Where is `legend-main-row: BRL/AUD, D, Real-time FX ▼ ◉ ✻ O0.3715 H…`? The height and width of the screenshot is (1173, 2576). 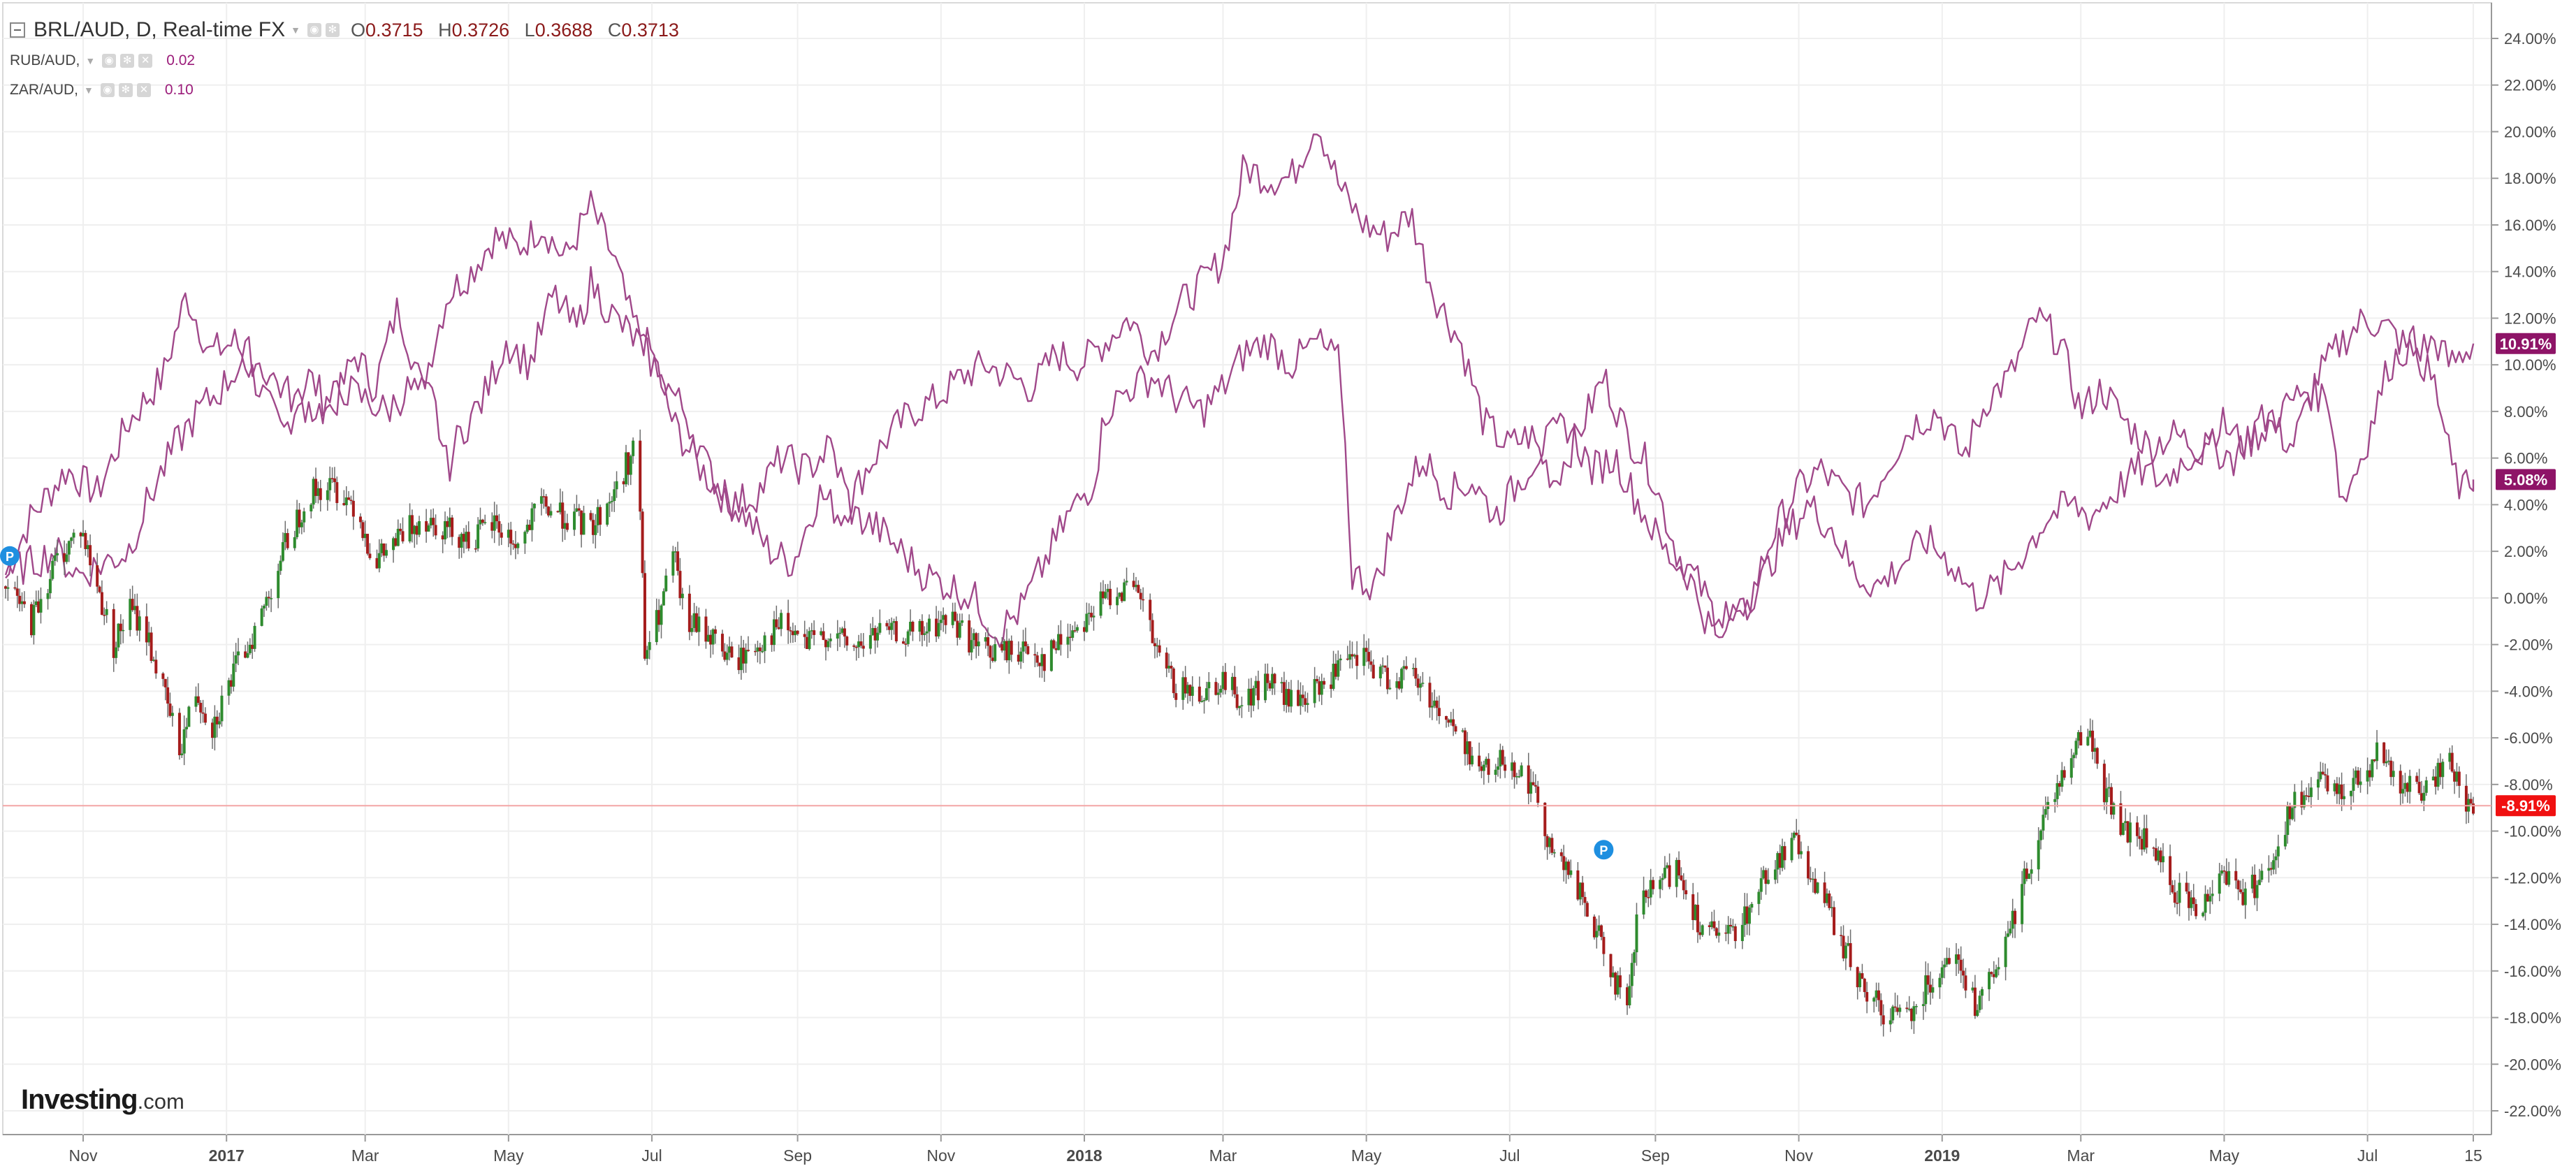 legend-main-row: BRL/AUD, D, Real-time FX ▼ ◉ ✻ O0.3715 H… is located at coordinates (349, 30).